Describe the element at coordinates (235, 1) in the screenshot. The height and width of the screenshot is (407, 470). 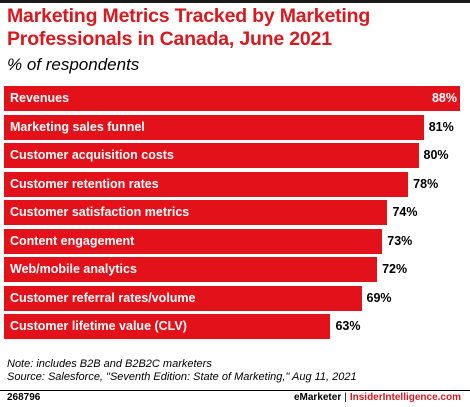
I see `top-rule` at that location.